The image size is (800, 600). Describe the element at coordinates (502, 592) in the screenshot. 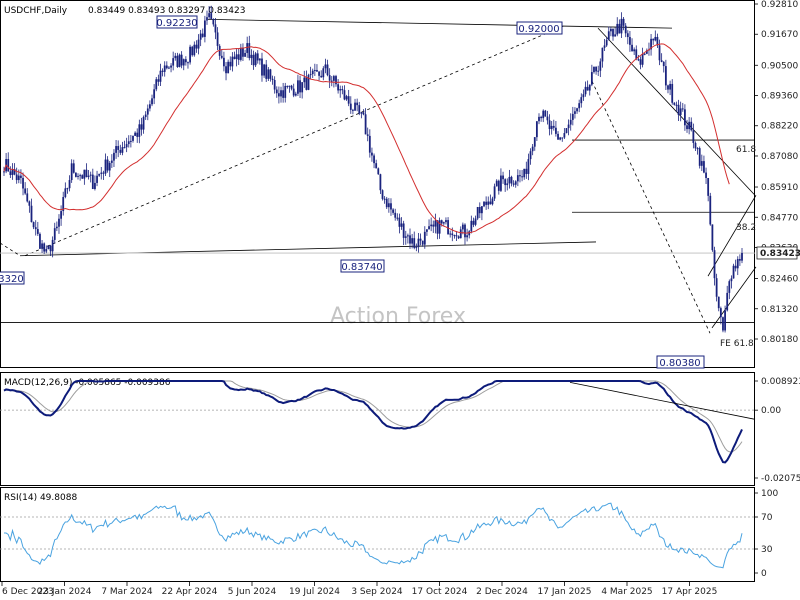

I see `date-tick-label: 2 Dec 2024` at that location.